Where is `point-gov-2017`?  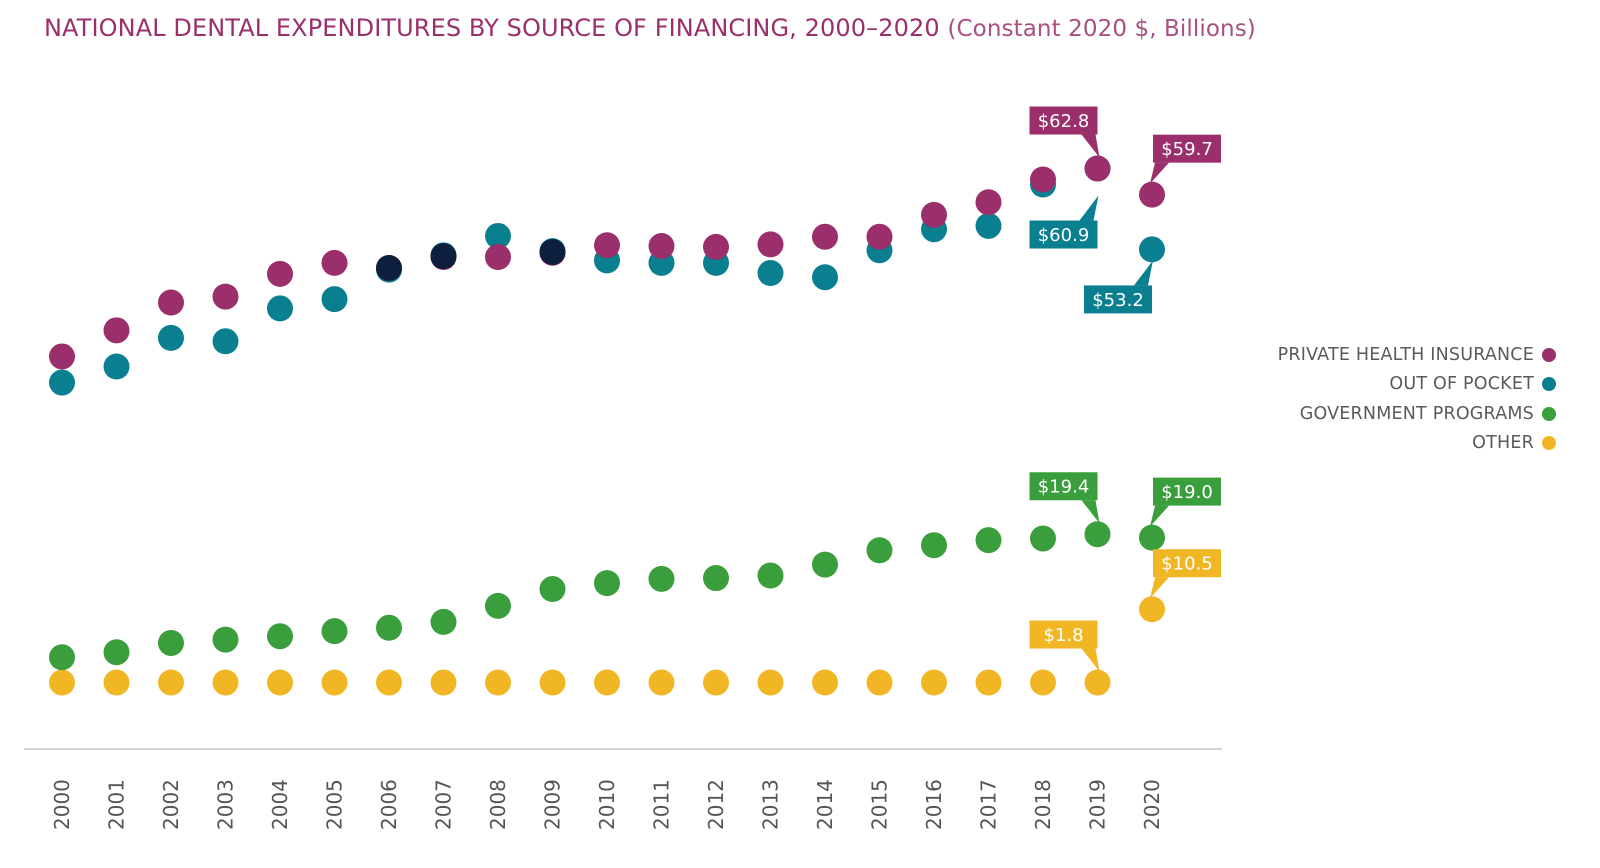 point-gov-2017 is located at coordinates (988, 540).